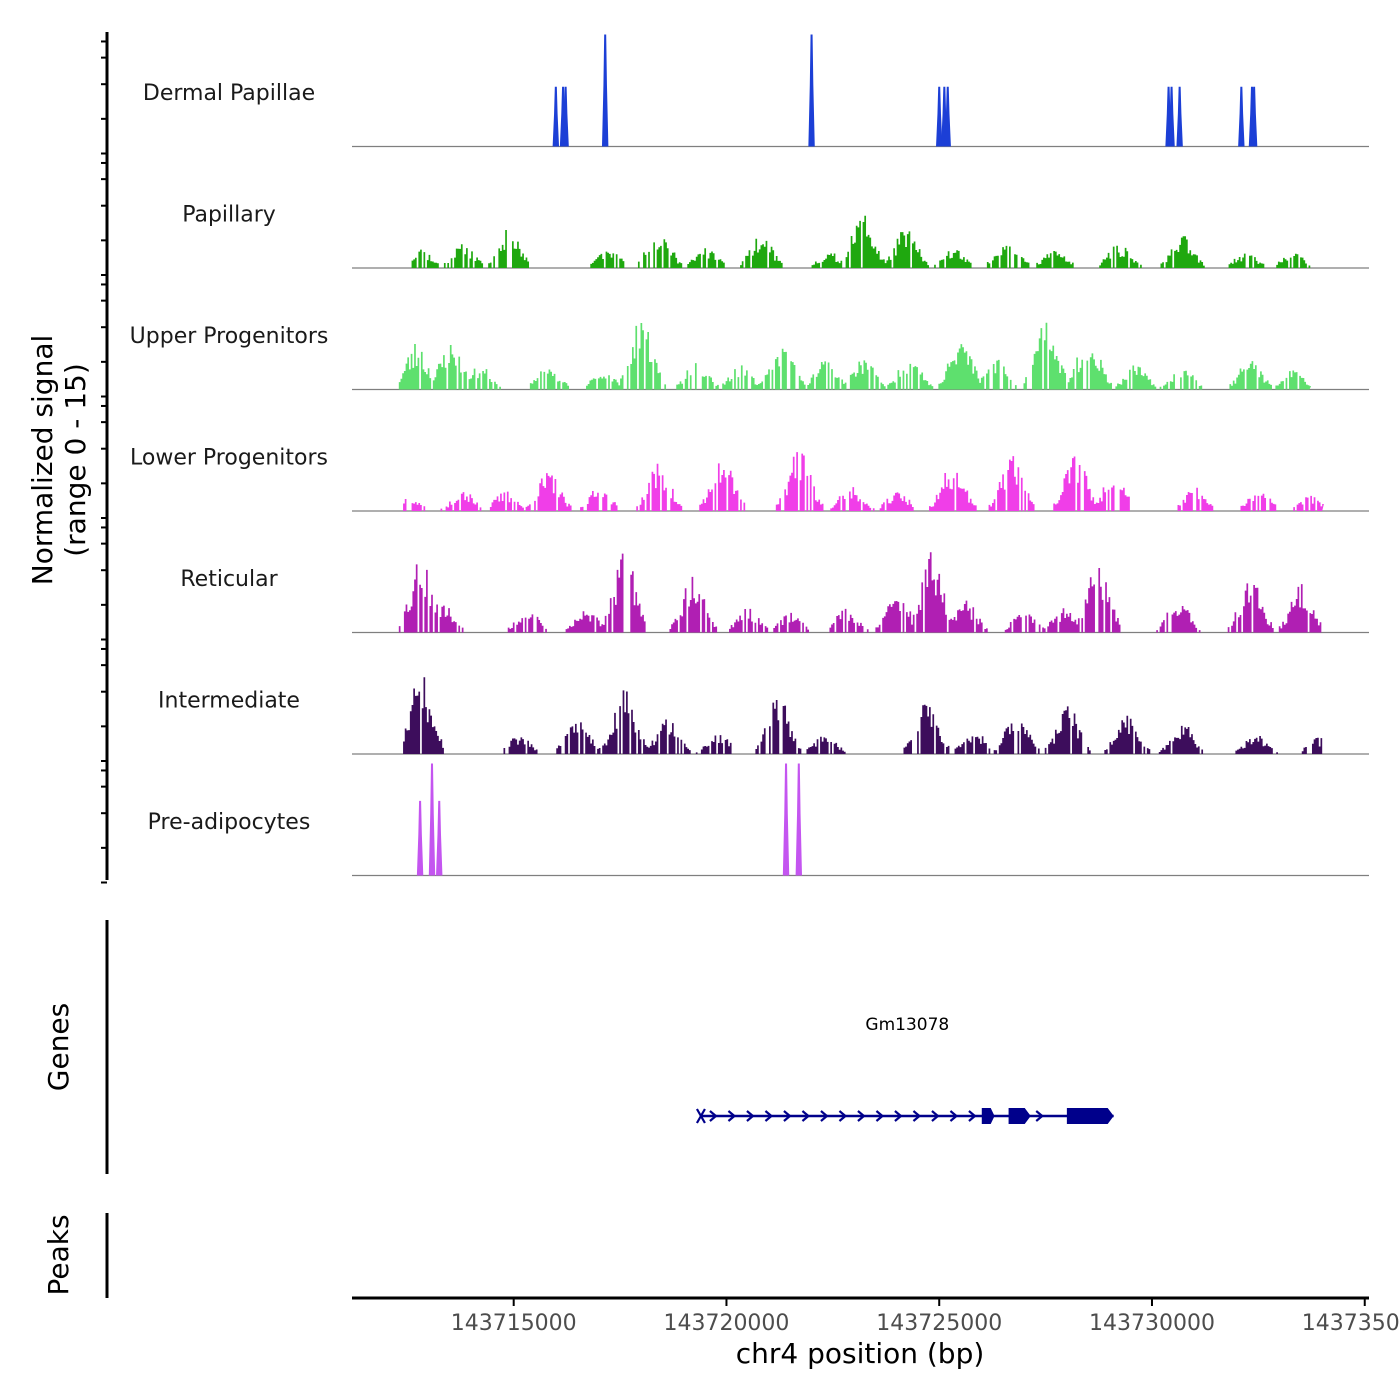 Image resolution: width=1400 pixels, height=1400 pixels. What do you see at coordinates (860, 1353) in the screenshot?
I see `x-axis-title: chr4 position (bp)` at bounding box center [860, 1353].